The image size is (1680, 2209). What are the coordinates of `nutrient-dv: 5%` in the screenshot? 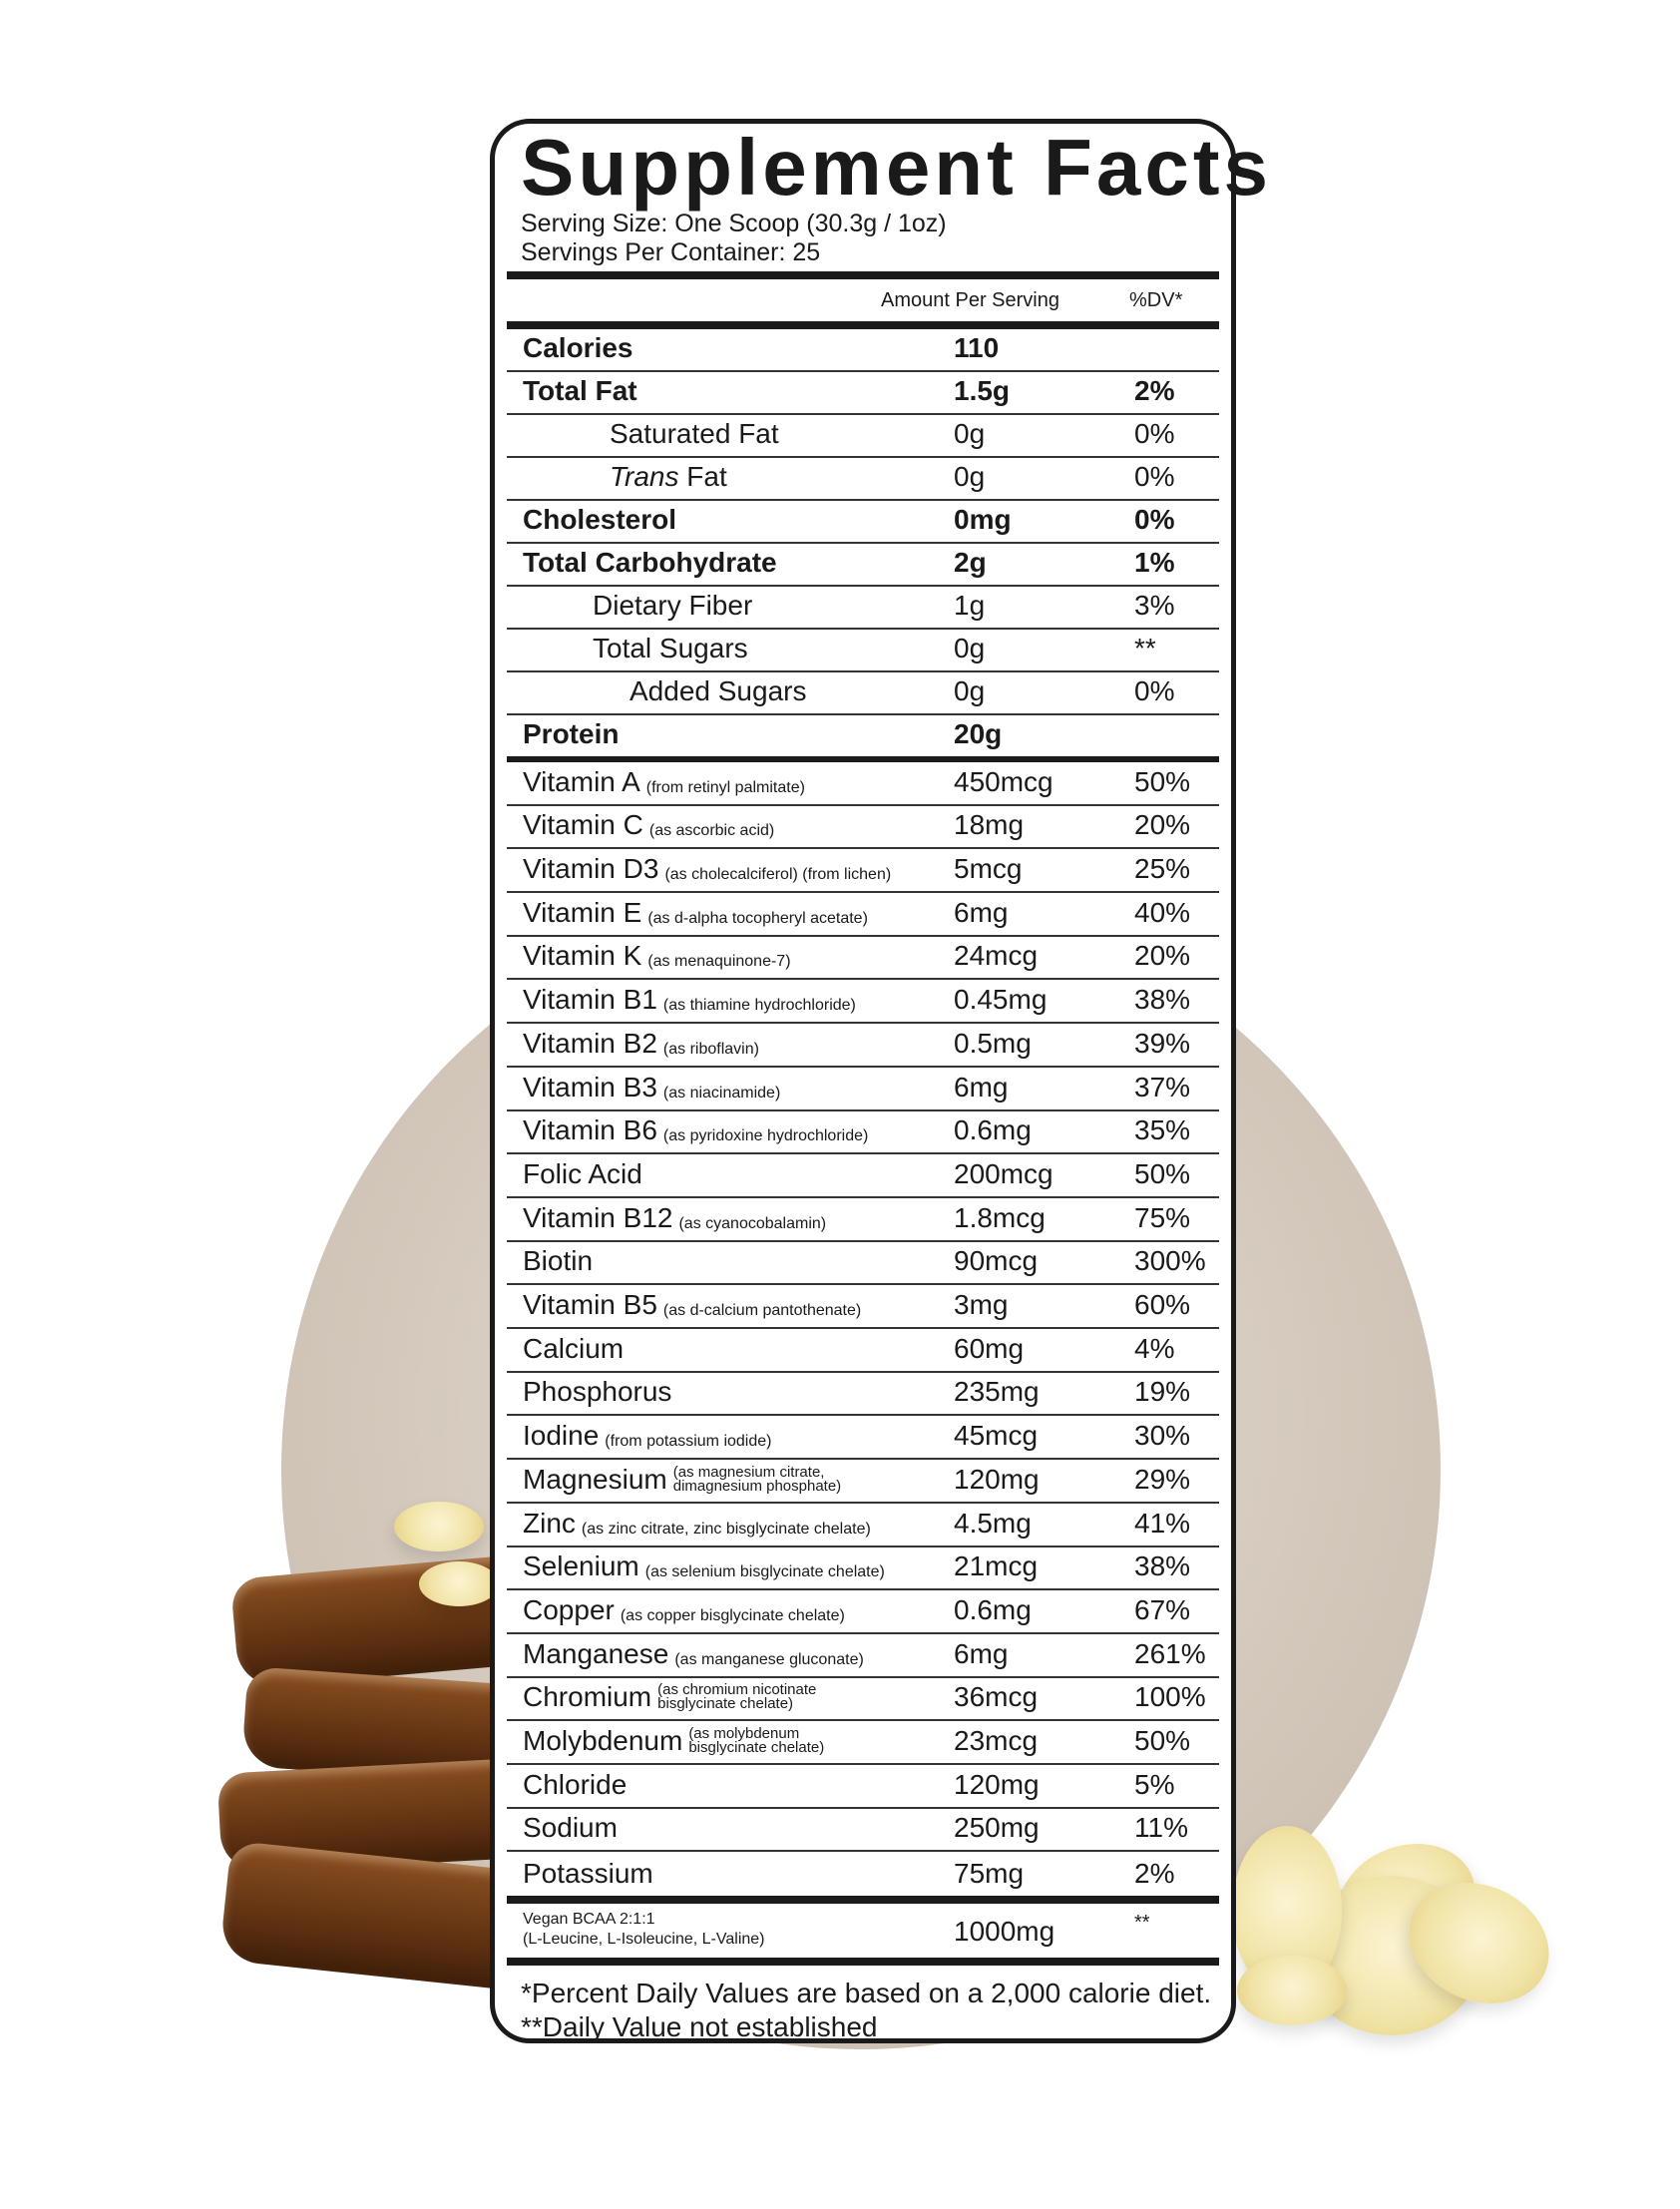 It's located at (1154, 1784).